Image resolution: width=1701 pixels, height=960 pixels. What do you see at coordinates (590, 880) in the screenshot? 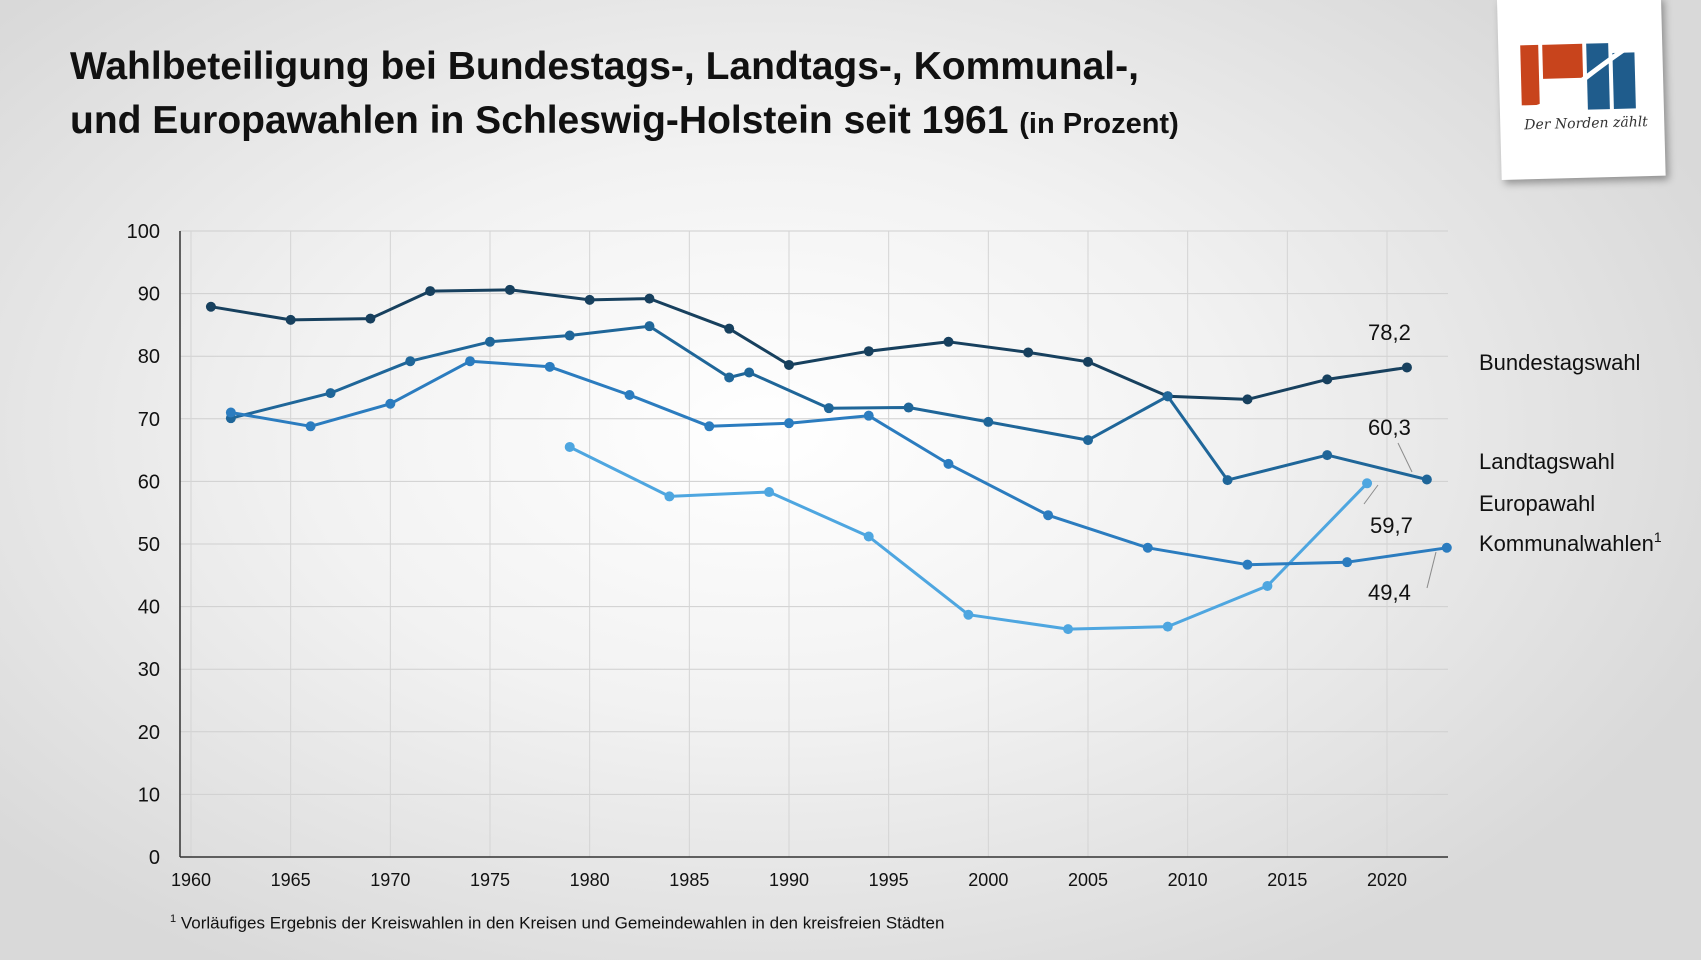
I see `x-tick-label: 1980` at bounding box center [590, 880].